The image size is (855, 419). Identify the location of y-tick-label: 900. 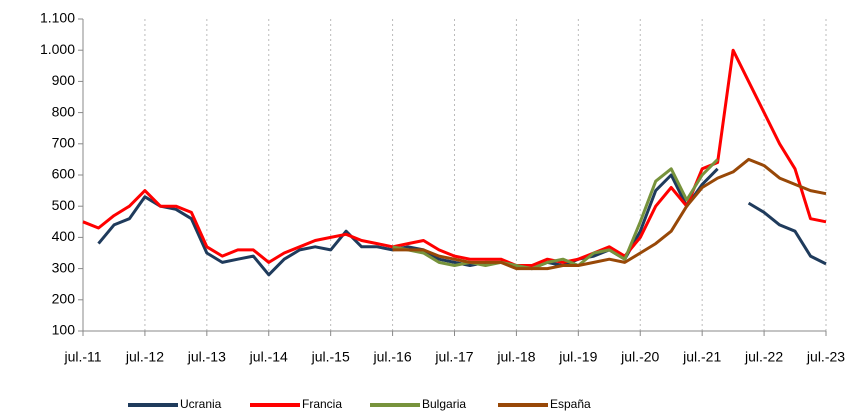
(64, 80).